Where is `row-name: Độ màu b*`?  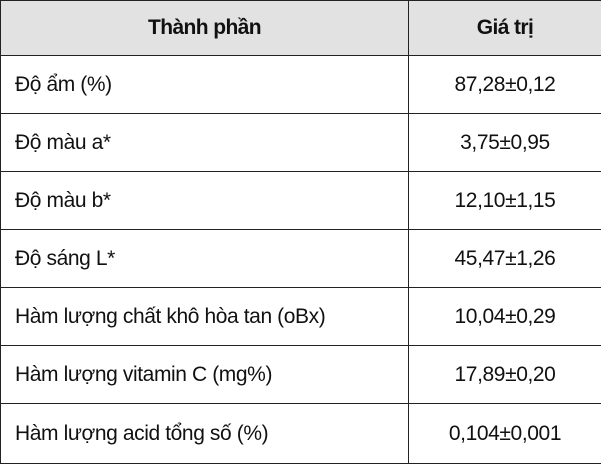 row-name: Độ màu b* is located at coordinates (204, 200).